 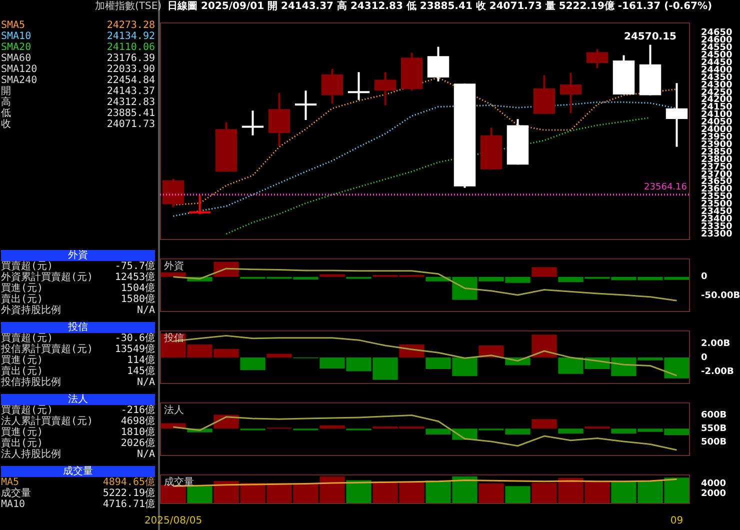 What do you see at coordinates (720, 296) in the screenshot?
I see `y-tick-label: -50.00B` at bounding box center [720, 296].